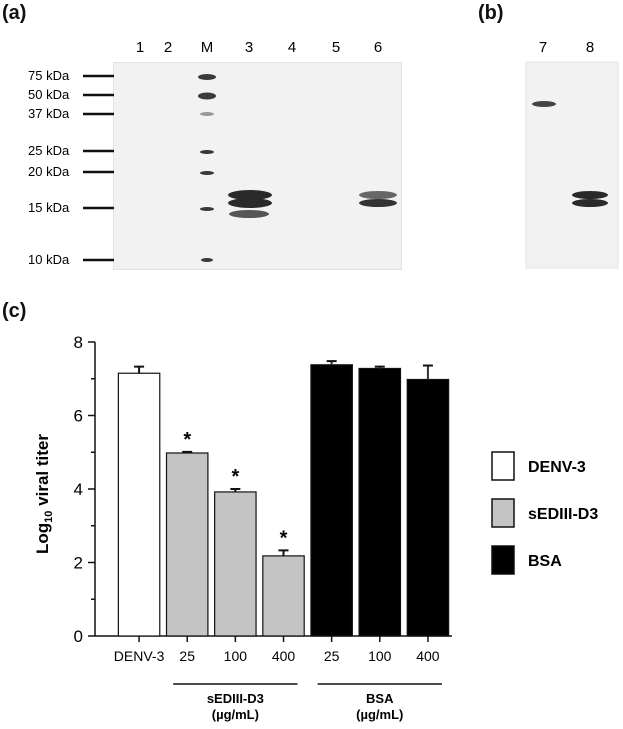 The height and width of the screenshot is (729, 623). What do you see at coordinates (44, 494) in the screenshot?
I see `y-axis-label: Log10 viral titer` at bounding box center [44, 494].